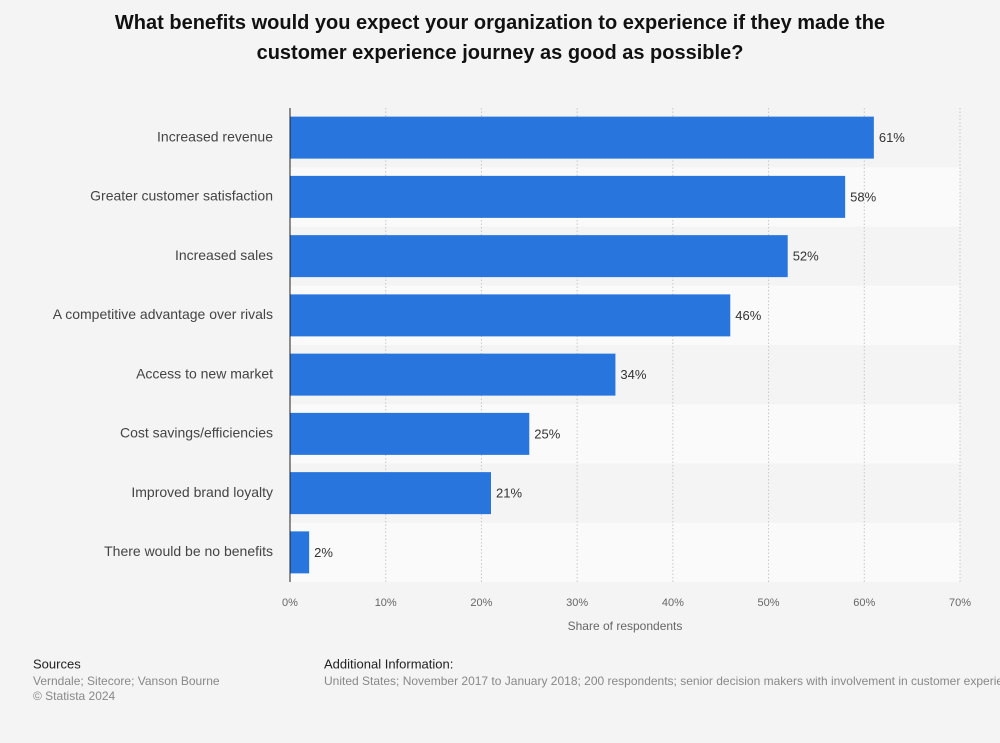 The height and width of the screenshot is (743, 1000). I want to click on x-tick-label: 10%, so click(386, 603).